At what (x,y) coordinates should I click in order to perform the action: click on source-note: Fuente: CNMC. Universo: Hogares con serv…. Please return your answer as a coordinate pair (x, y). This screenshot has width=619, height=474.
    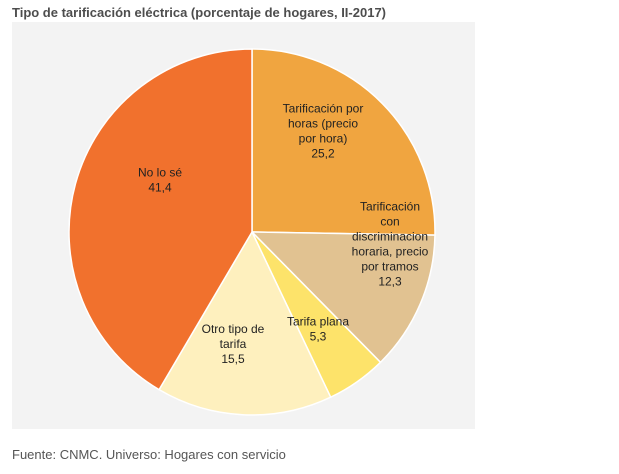
    Looking at the image, I should click on (149, 454).